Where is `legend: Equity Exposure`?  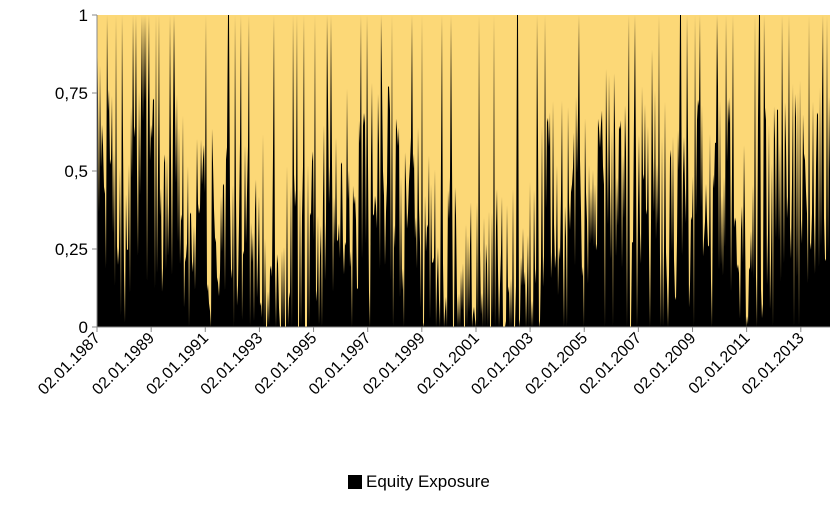
legend: Equity Exposure is located at coordinates (419, 482).